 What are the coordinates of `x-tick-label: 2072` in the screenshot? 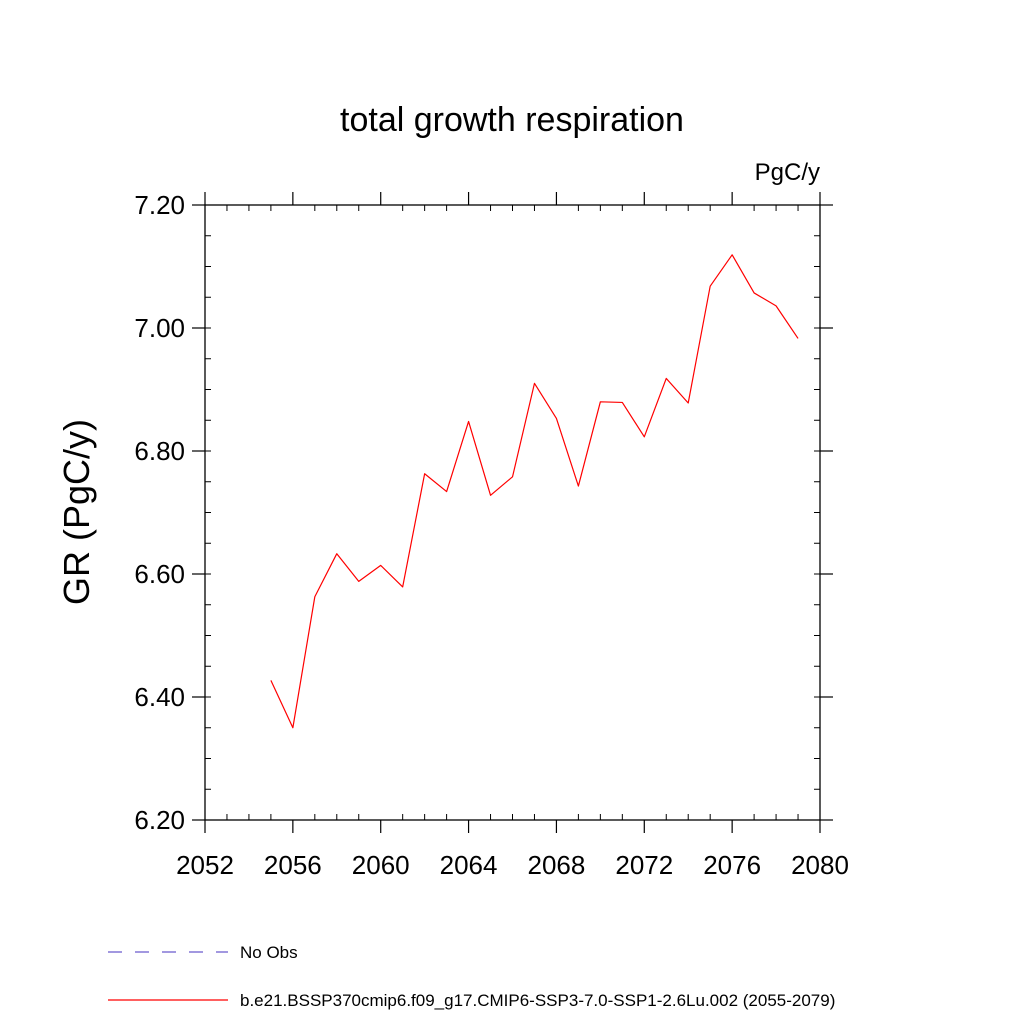 It's located at (644, 865).